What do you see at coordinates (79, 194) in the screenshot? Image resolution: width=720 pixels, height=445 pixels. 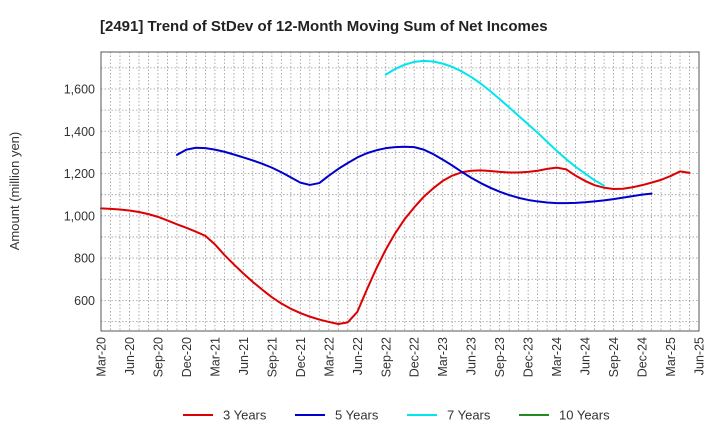 I see `y-axis: 600 800 1,000 1,200 1,400 1,600` at bounding box center [79, 194].